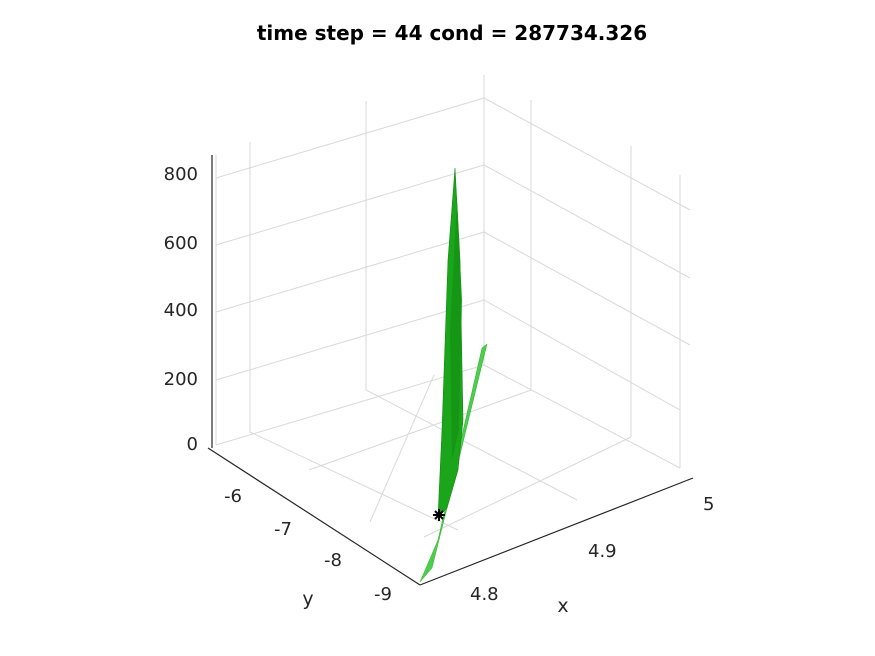 The image size is (875, 656). What do you see at coordinates (383, 594) in the screenshot?
I see `y-tick-label: -9` at bounding box center [383, 594].